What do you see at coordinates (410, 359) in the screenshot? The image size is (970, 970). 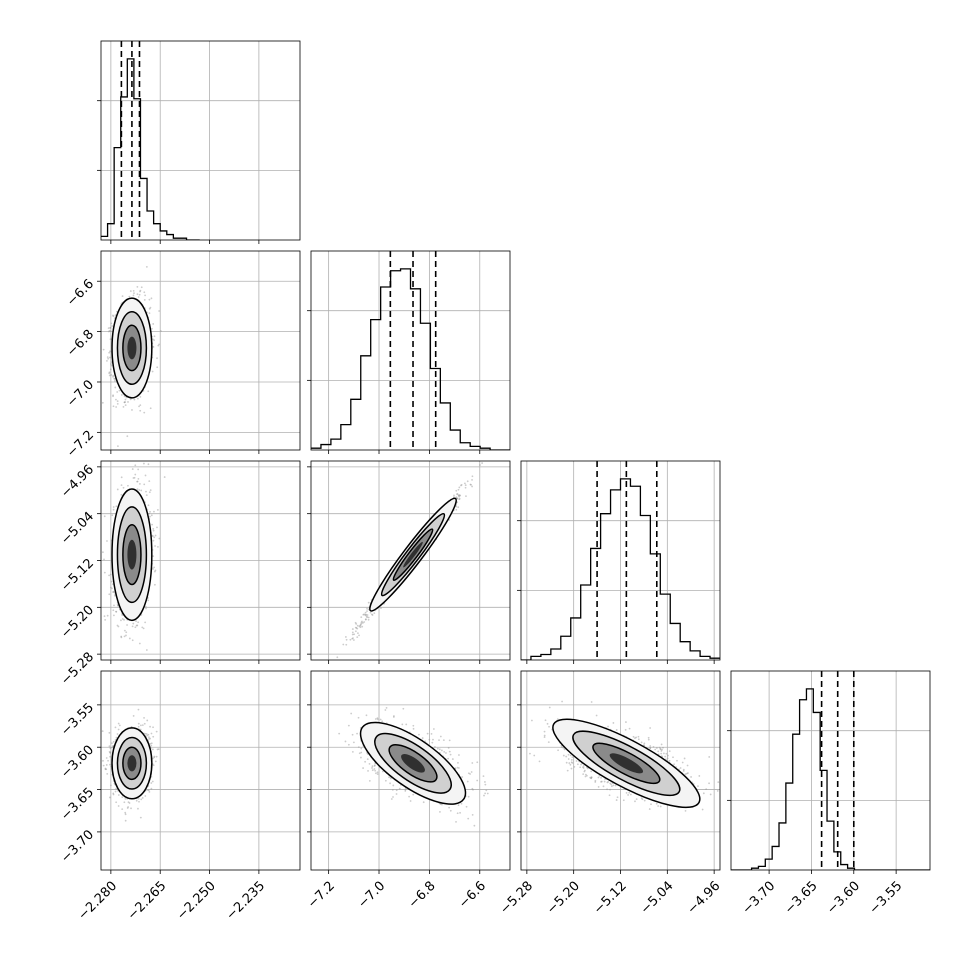 I see `histogram-step` at bounding box center [410, 359].